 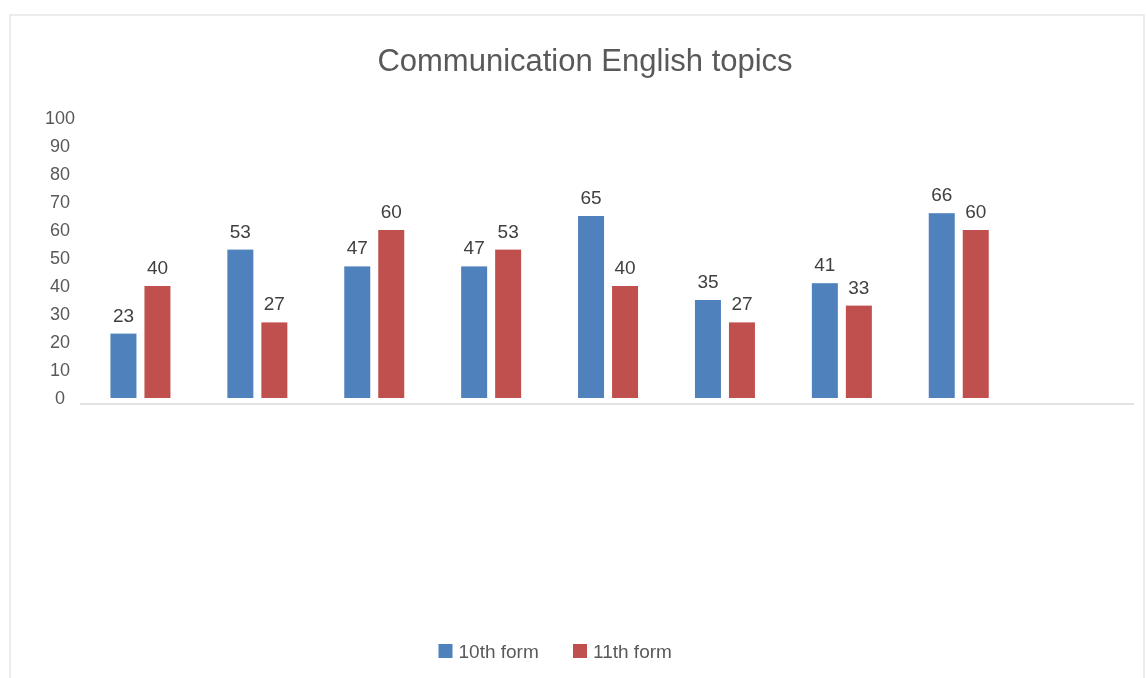 What do you see at coordinates (123, 315) in the screenshot?
I see `data-label: 23` at bounding box center [123, 315].